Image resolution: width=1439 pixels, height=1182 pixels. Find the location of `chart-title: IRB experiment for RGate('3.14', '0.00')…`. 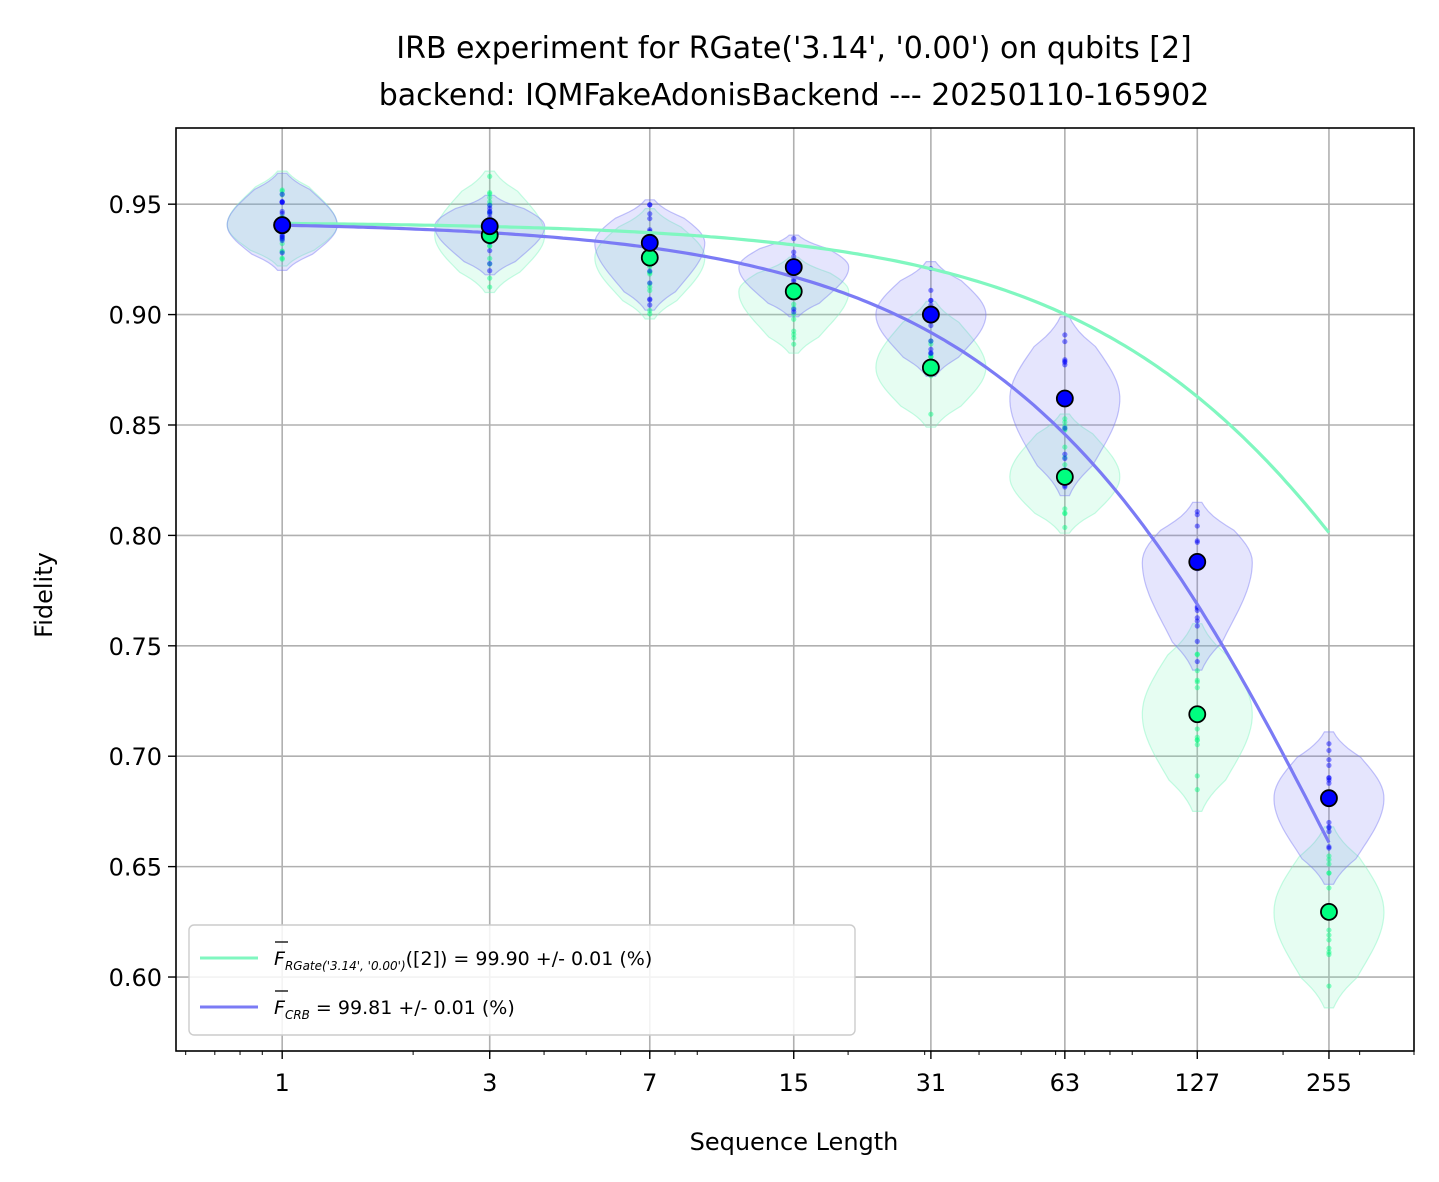

chart-title: IRB experiment for RGate('3.14', '0.00')… is located at coordinates (794, 48).